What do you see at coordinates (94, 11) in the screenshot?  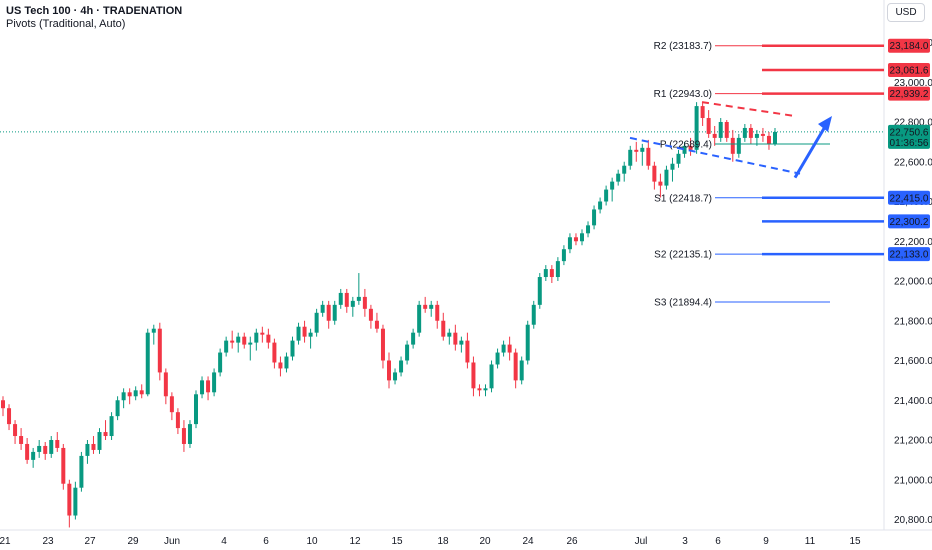 I see `chart-title: US Tech 100 · 4h · TRADENATION` at bounding box center [94, 11].